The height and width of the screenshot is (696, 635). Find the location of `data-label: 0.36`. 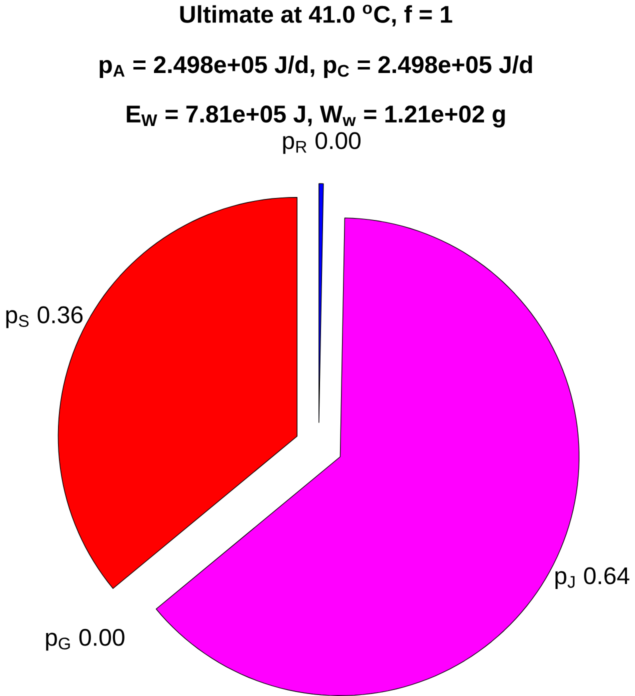

data-label: 0.36 is located at coordinates (60, 315).